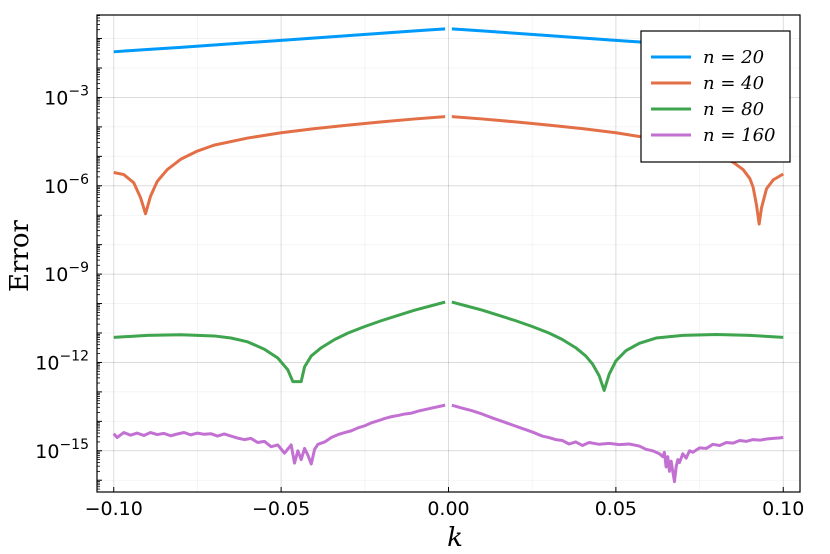  What do you see at coordinates (616, 509) in the screenshot?
I see `x-tick-label: 0.05` at bounding box center [616, 509].